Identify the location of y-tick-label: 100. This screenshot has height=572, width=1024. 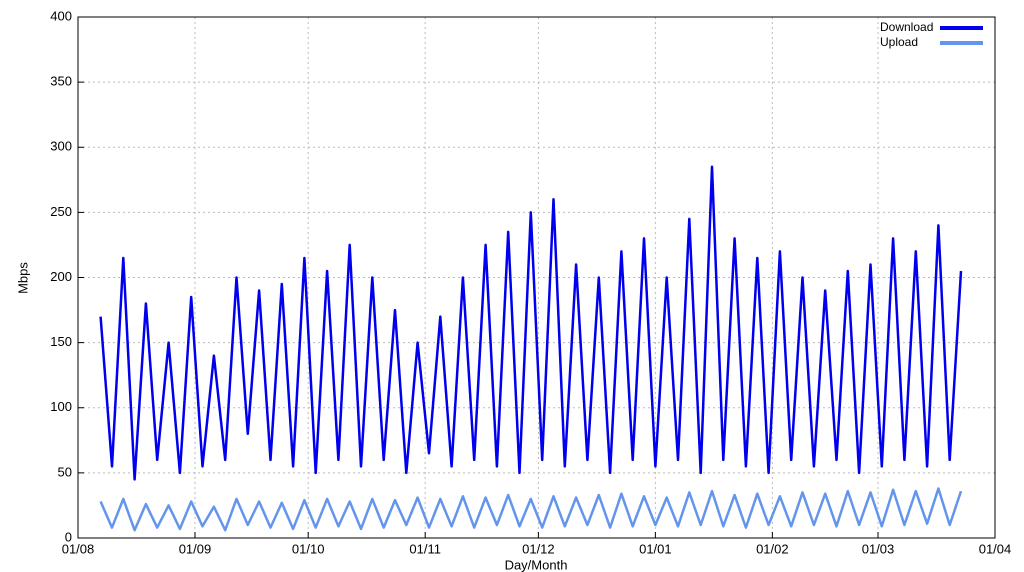
(61, 406).